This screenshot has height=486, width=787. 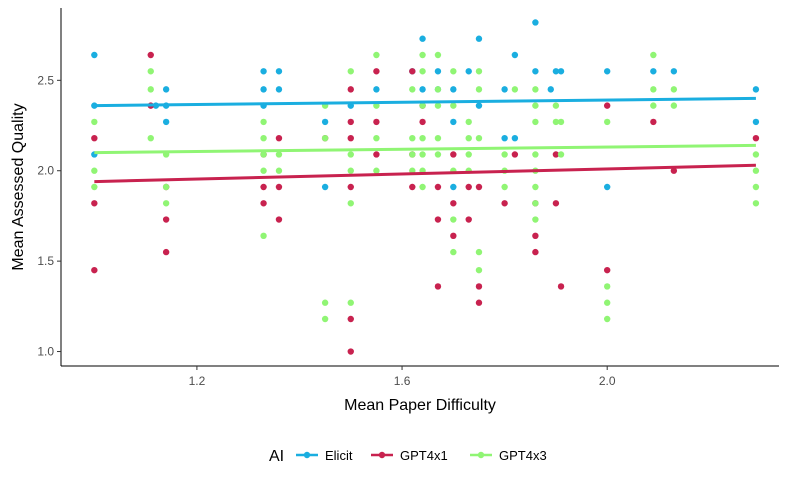 I want to click on y-tick-label: 2.5, so click(x=45, y=80).